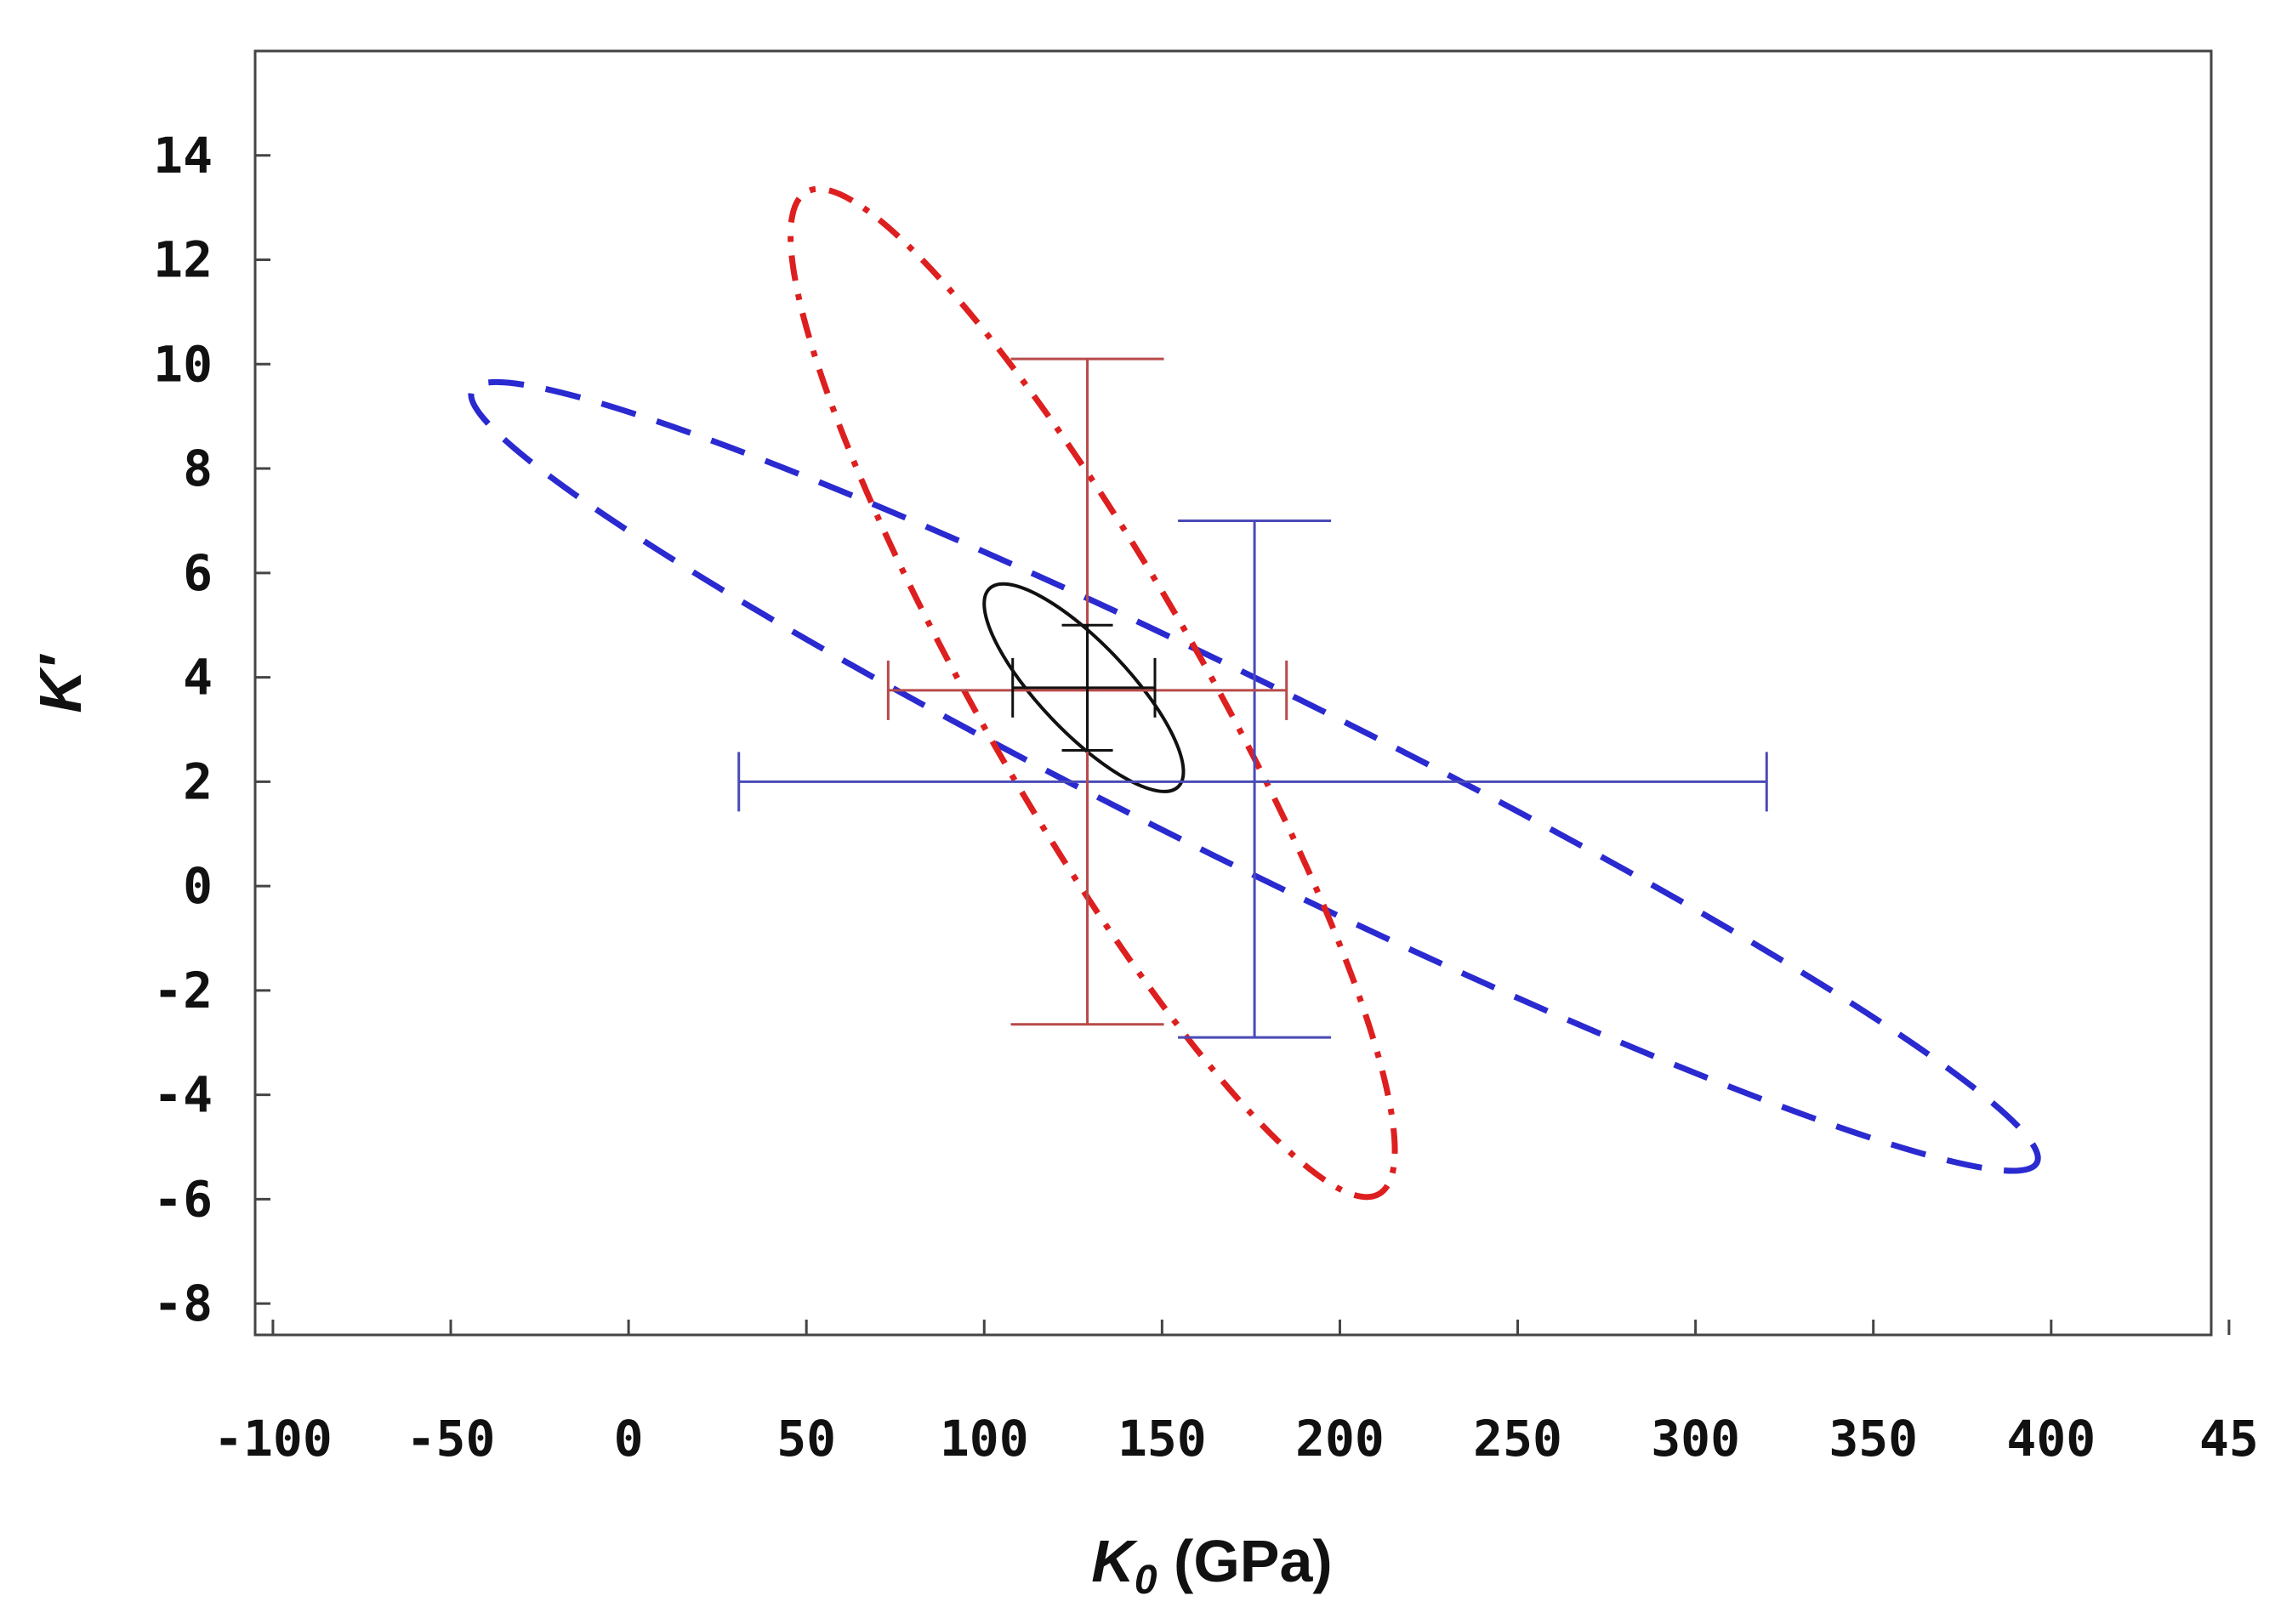 This screenshot has height=1624, width=2275. What do you see at coordinates (183, 1303) in the screenshot?
I see `y-tick-label: -8` at bounding box center [183, 1303].